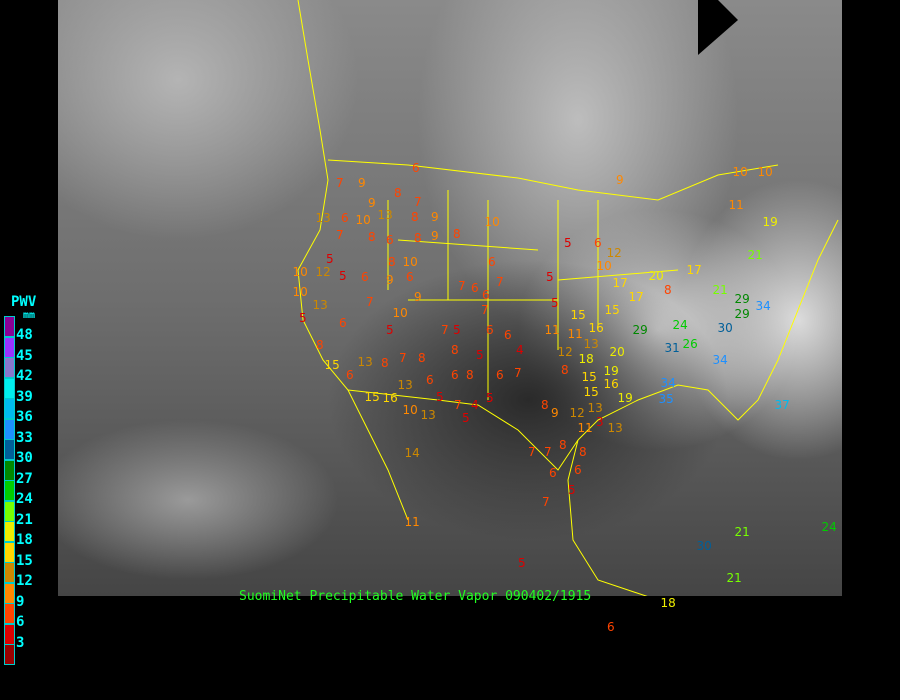 The image size is (900, 700). What do you see at coordinates (24, 302) in the screenshot?
I see `legend-title: PWV` at bounding box center [24, 302].